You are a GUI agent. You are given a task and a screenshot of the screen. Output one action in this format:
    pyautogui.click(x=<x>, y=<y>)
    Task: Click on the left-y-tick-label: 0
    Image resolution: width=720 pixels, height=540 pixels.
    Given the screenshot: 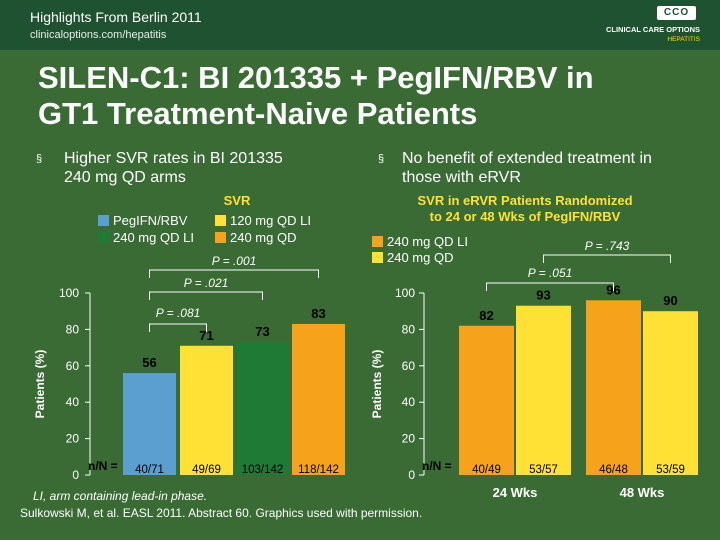 What is the action you would take?
    pyautogui.click(x=75, y=475)
    